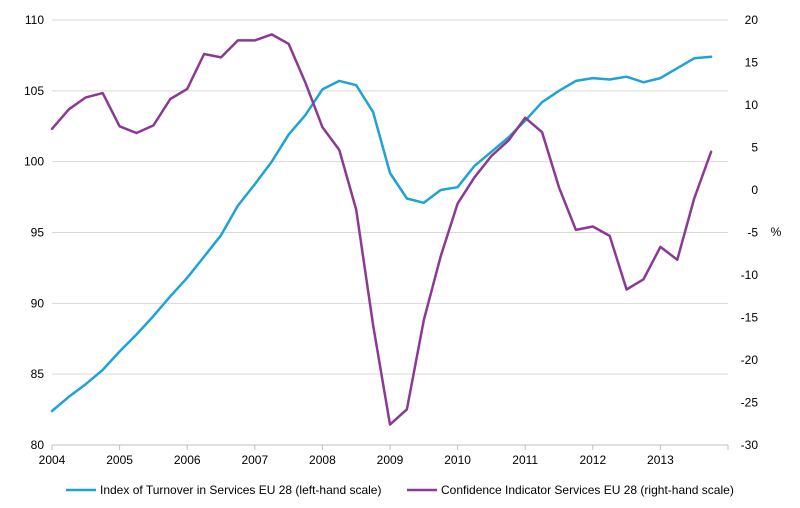  I want to click on x-tick-label: 2007, so click(254, 460).